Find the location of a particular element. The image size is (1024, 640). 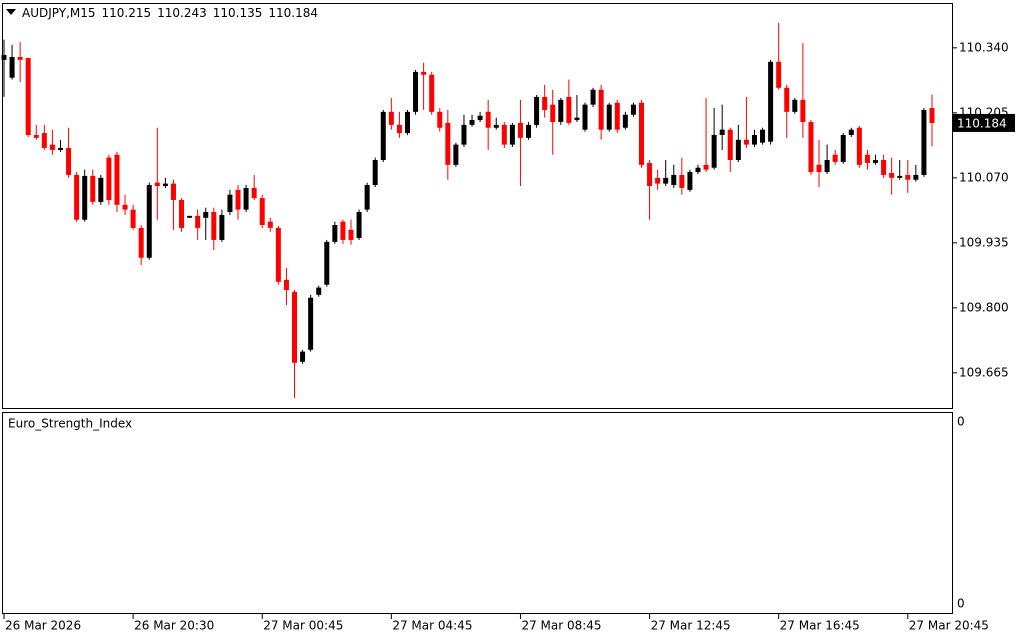

dropdown-icon is located at coordinates (11, 12).